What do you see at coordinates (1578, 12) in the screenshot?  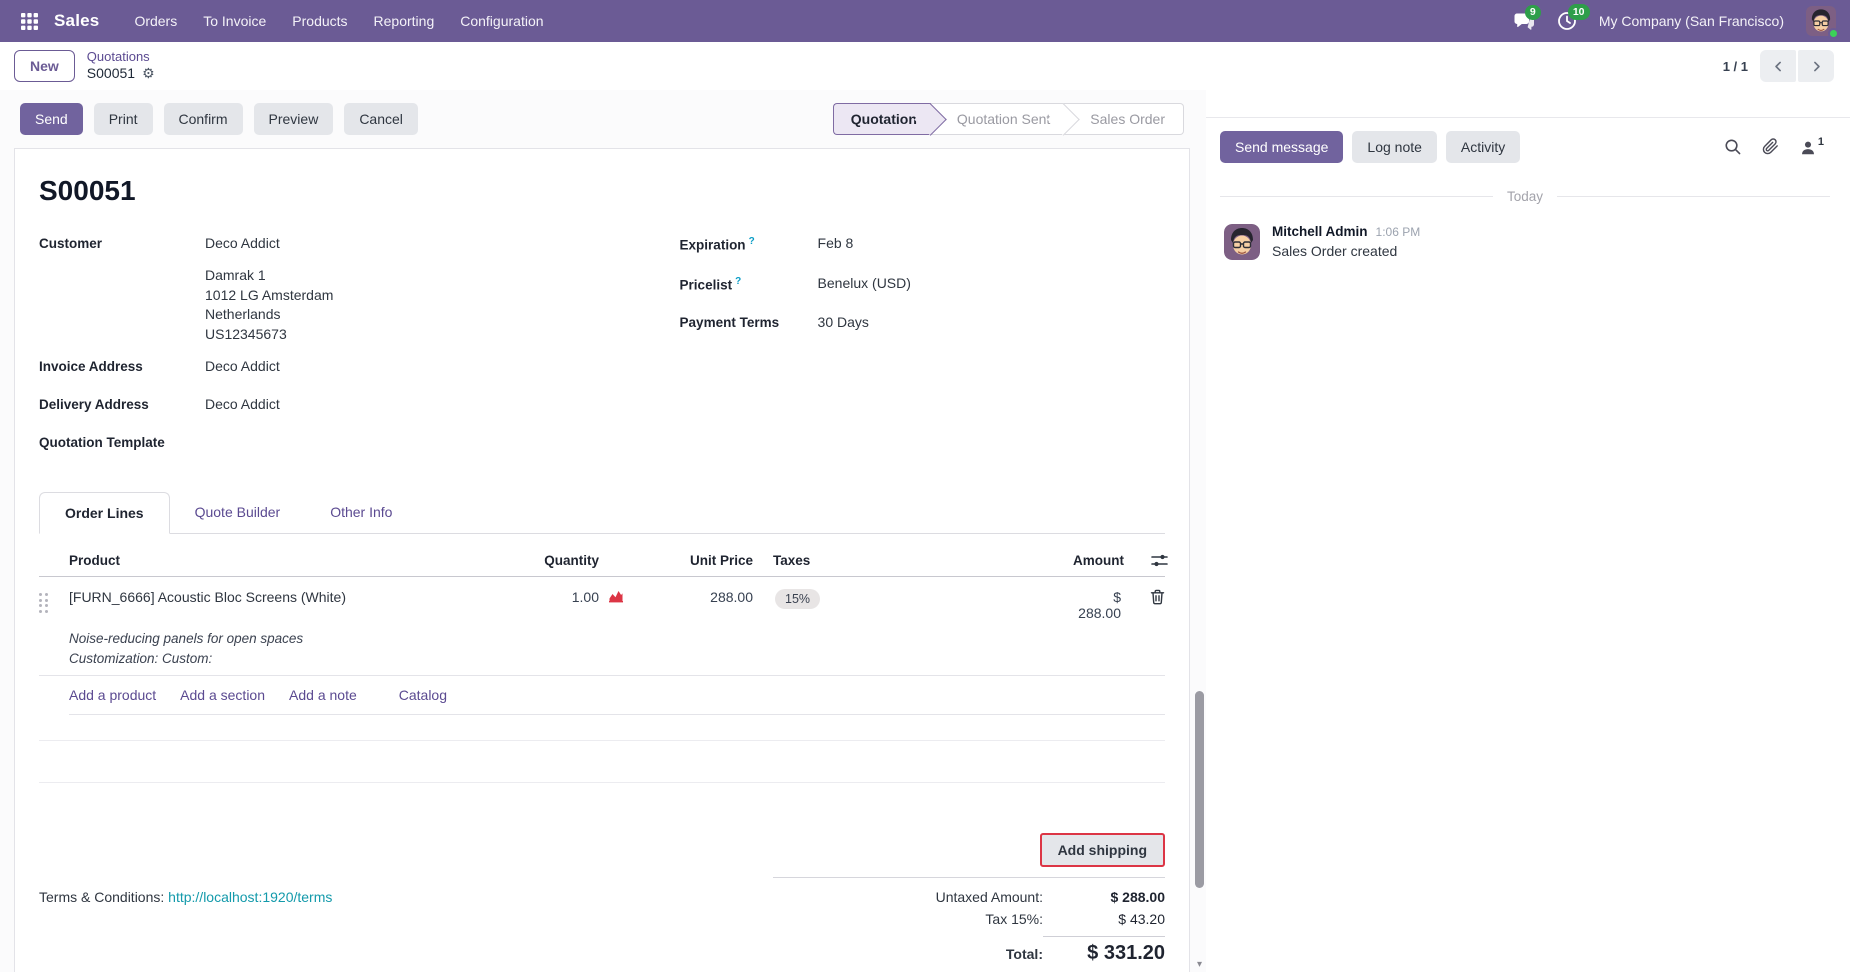 I see `activities-badge: 10` at bounding box center [1578, 12].